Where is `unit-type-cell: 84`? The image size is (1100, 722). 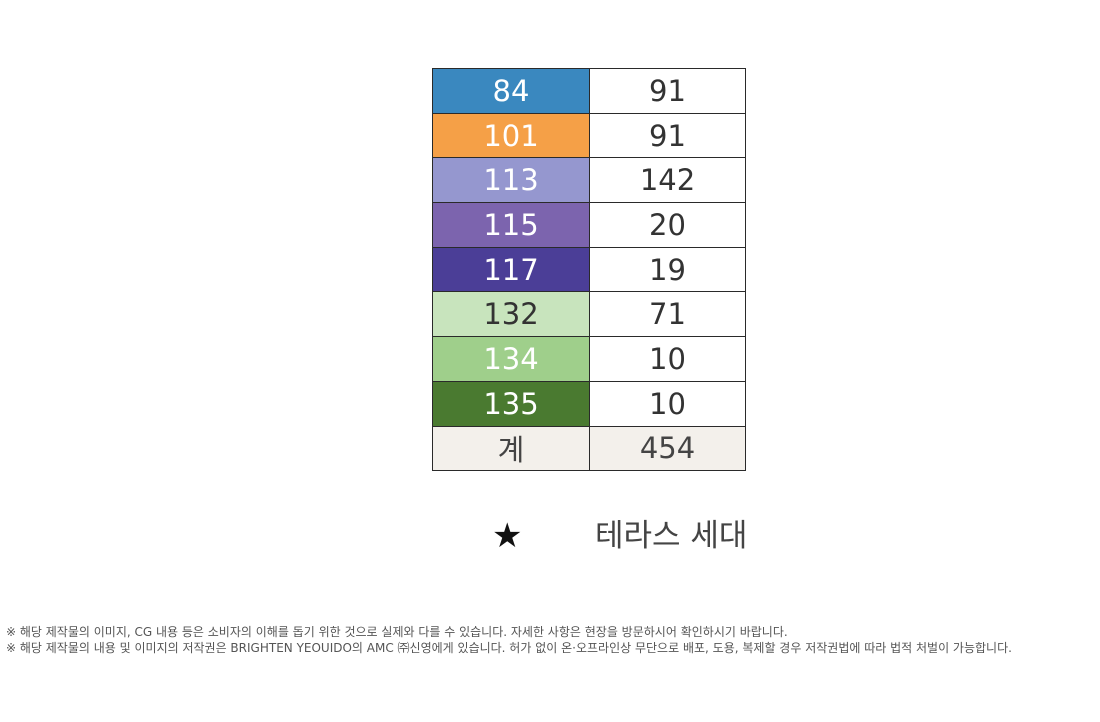
unit-type-cell: 84 is located at coordinates (511, 91).